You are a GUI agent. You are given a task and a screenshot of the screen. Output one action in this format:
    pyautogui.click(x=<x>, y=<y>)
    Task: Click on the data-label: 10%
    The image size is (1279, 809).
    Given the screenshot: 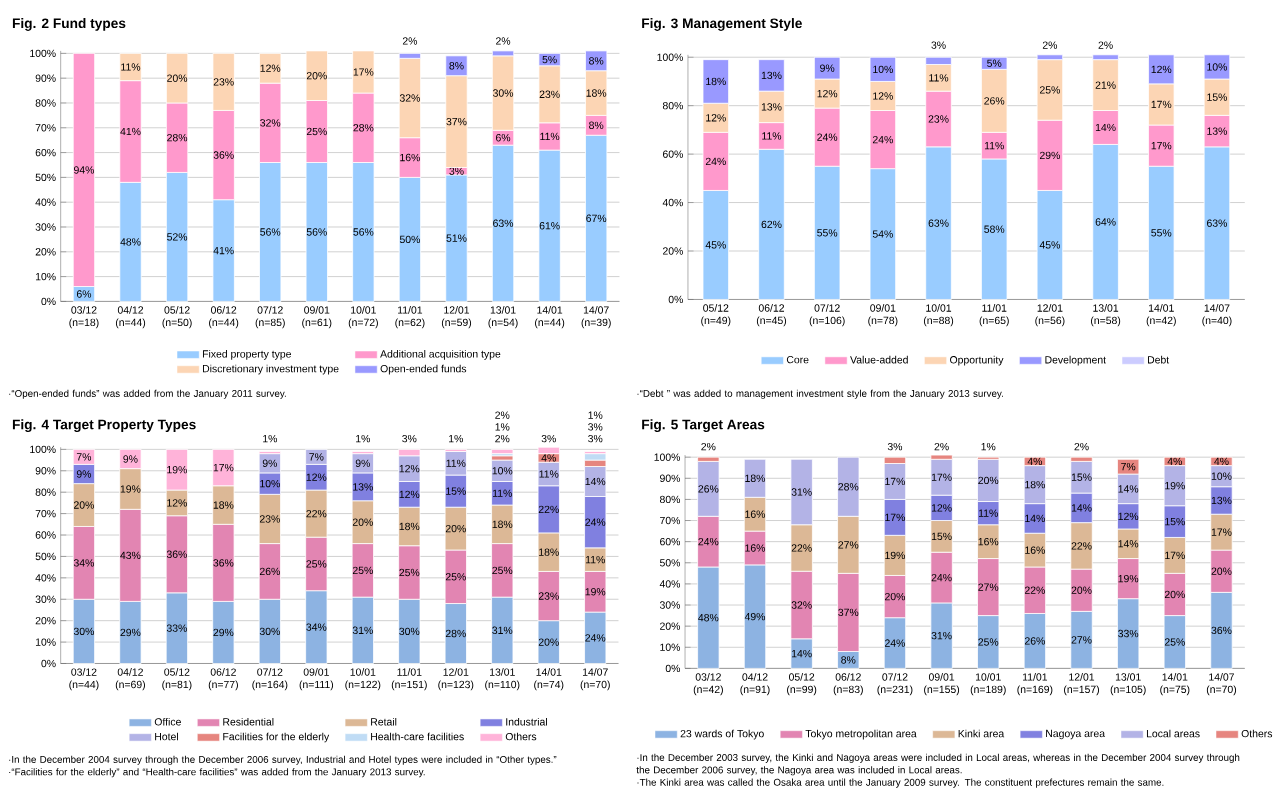 What is the action you would take?
    pyautogui.click(x=1221, y=476)
    